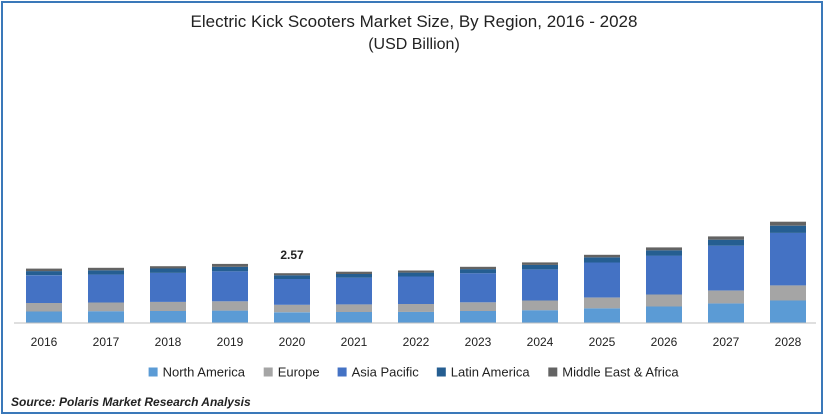 This screenshot has height=418, width=827. What do you see at coordinates (478, 342) in the screenshot?
I see `x-tick-label: 2023` at bounding box center [478, 342].